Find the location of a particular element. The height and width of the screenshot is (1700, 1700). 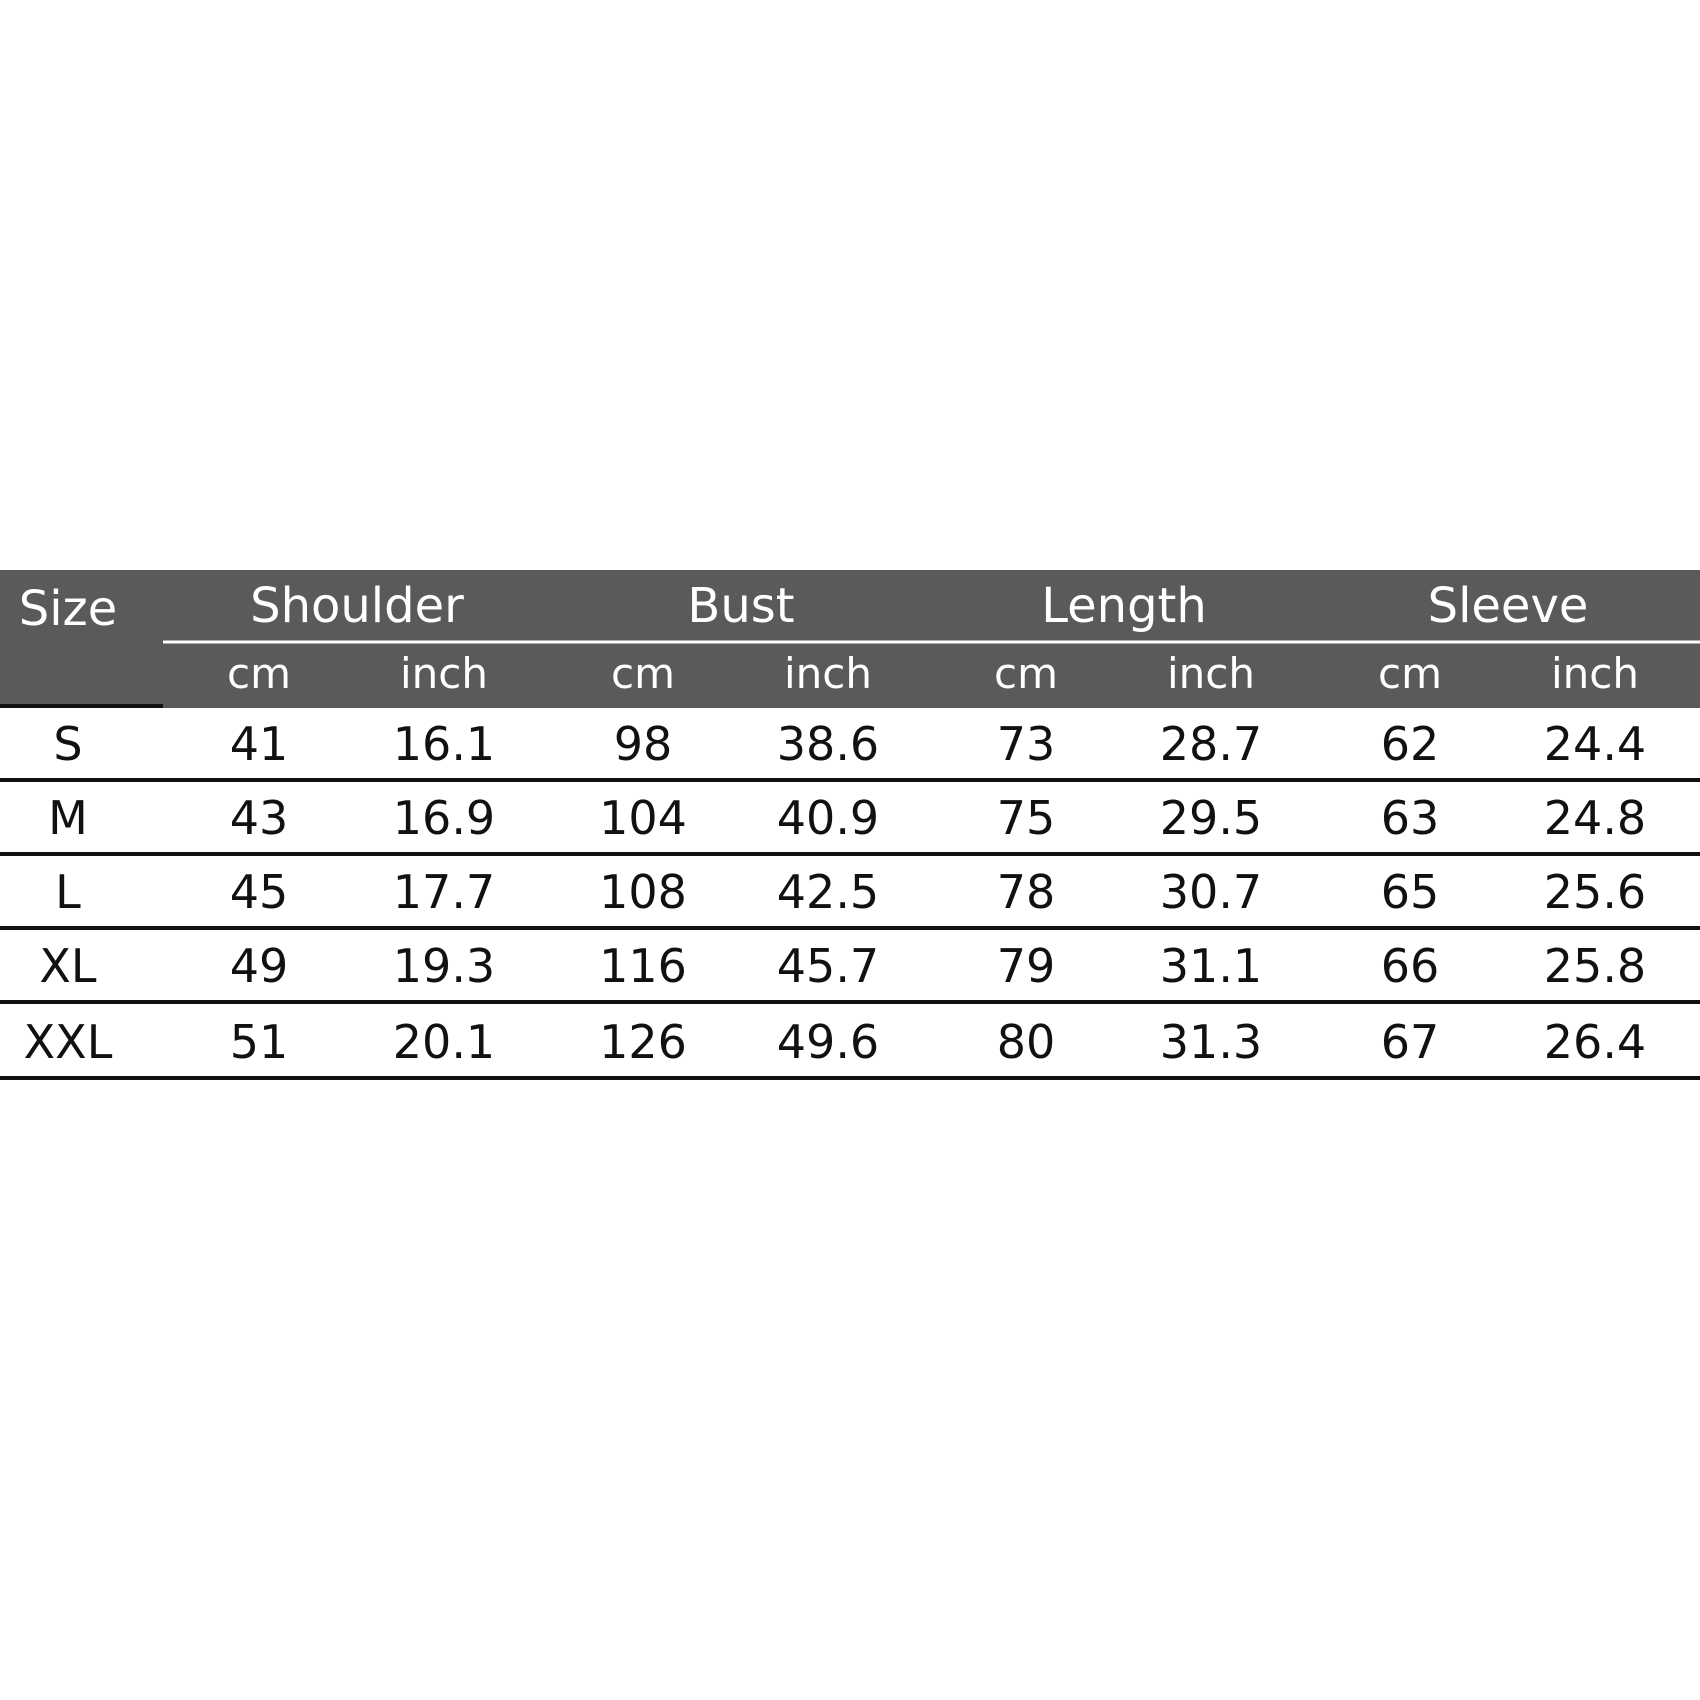

value-cell: 80 is located at coordinates (1026, 1042).